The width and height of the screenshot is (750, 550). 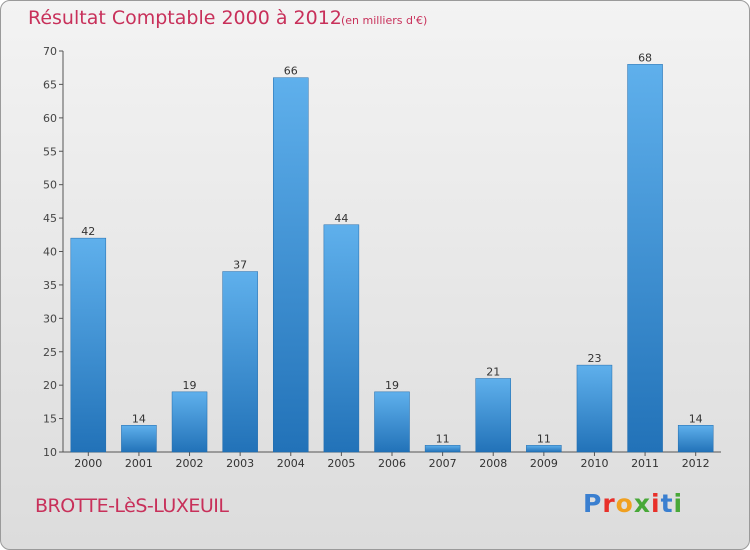 What do you see at coordinates (50, 118) in the screenshot?
I see `y-tick-label: 60` at bounding box center [50, 118].